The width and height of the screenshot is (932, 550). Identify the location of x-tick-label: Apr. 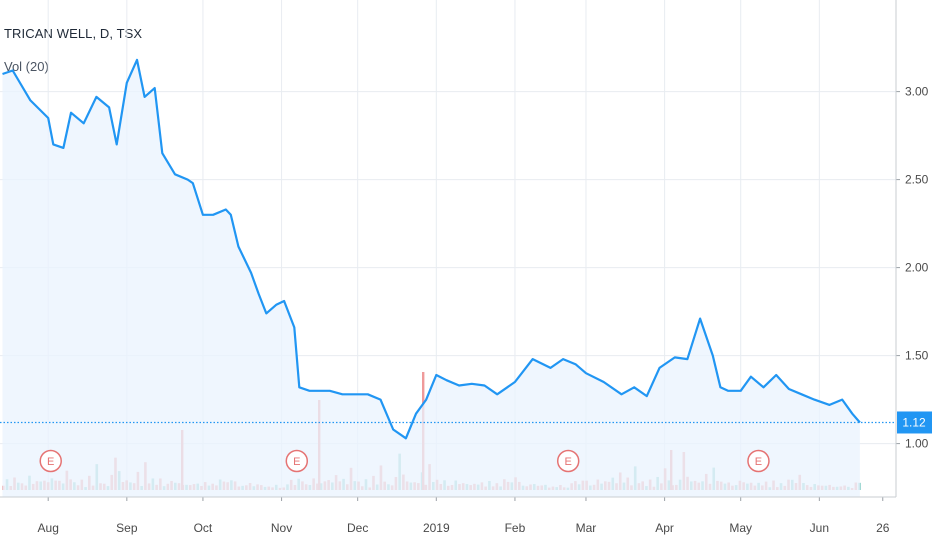
(664, 528).